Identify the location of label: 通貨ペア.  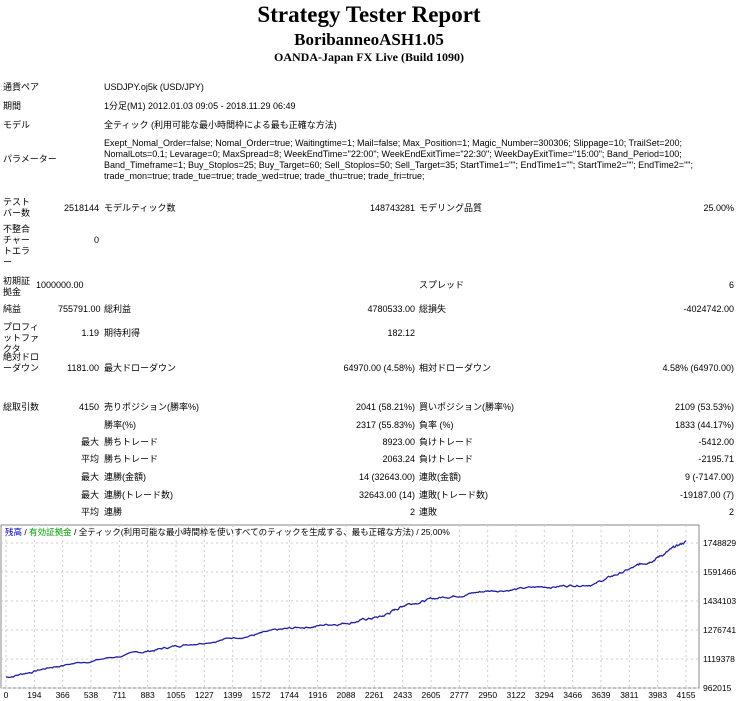
(21, 87).